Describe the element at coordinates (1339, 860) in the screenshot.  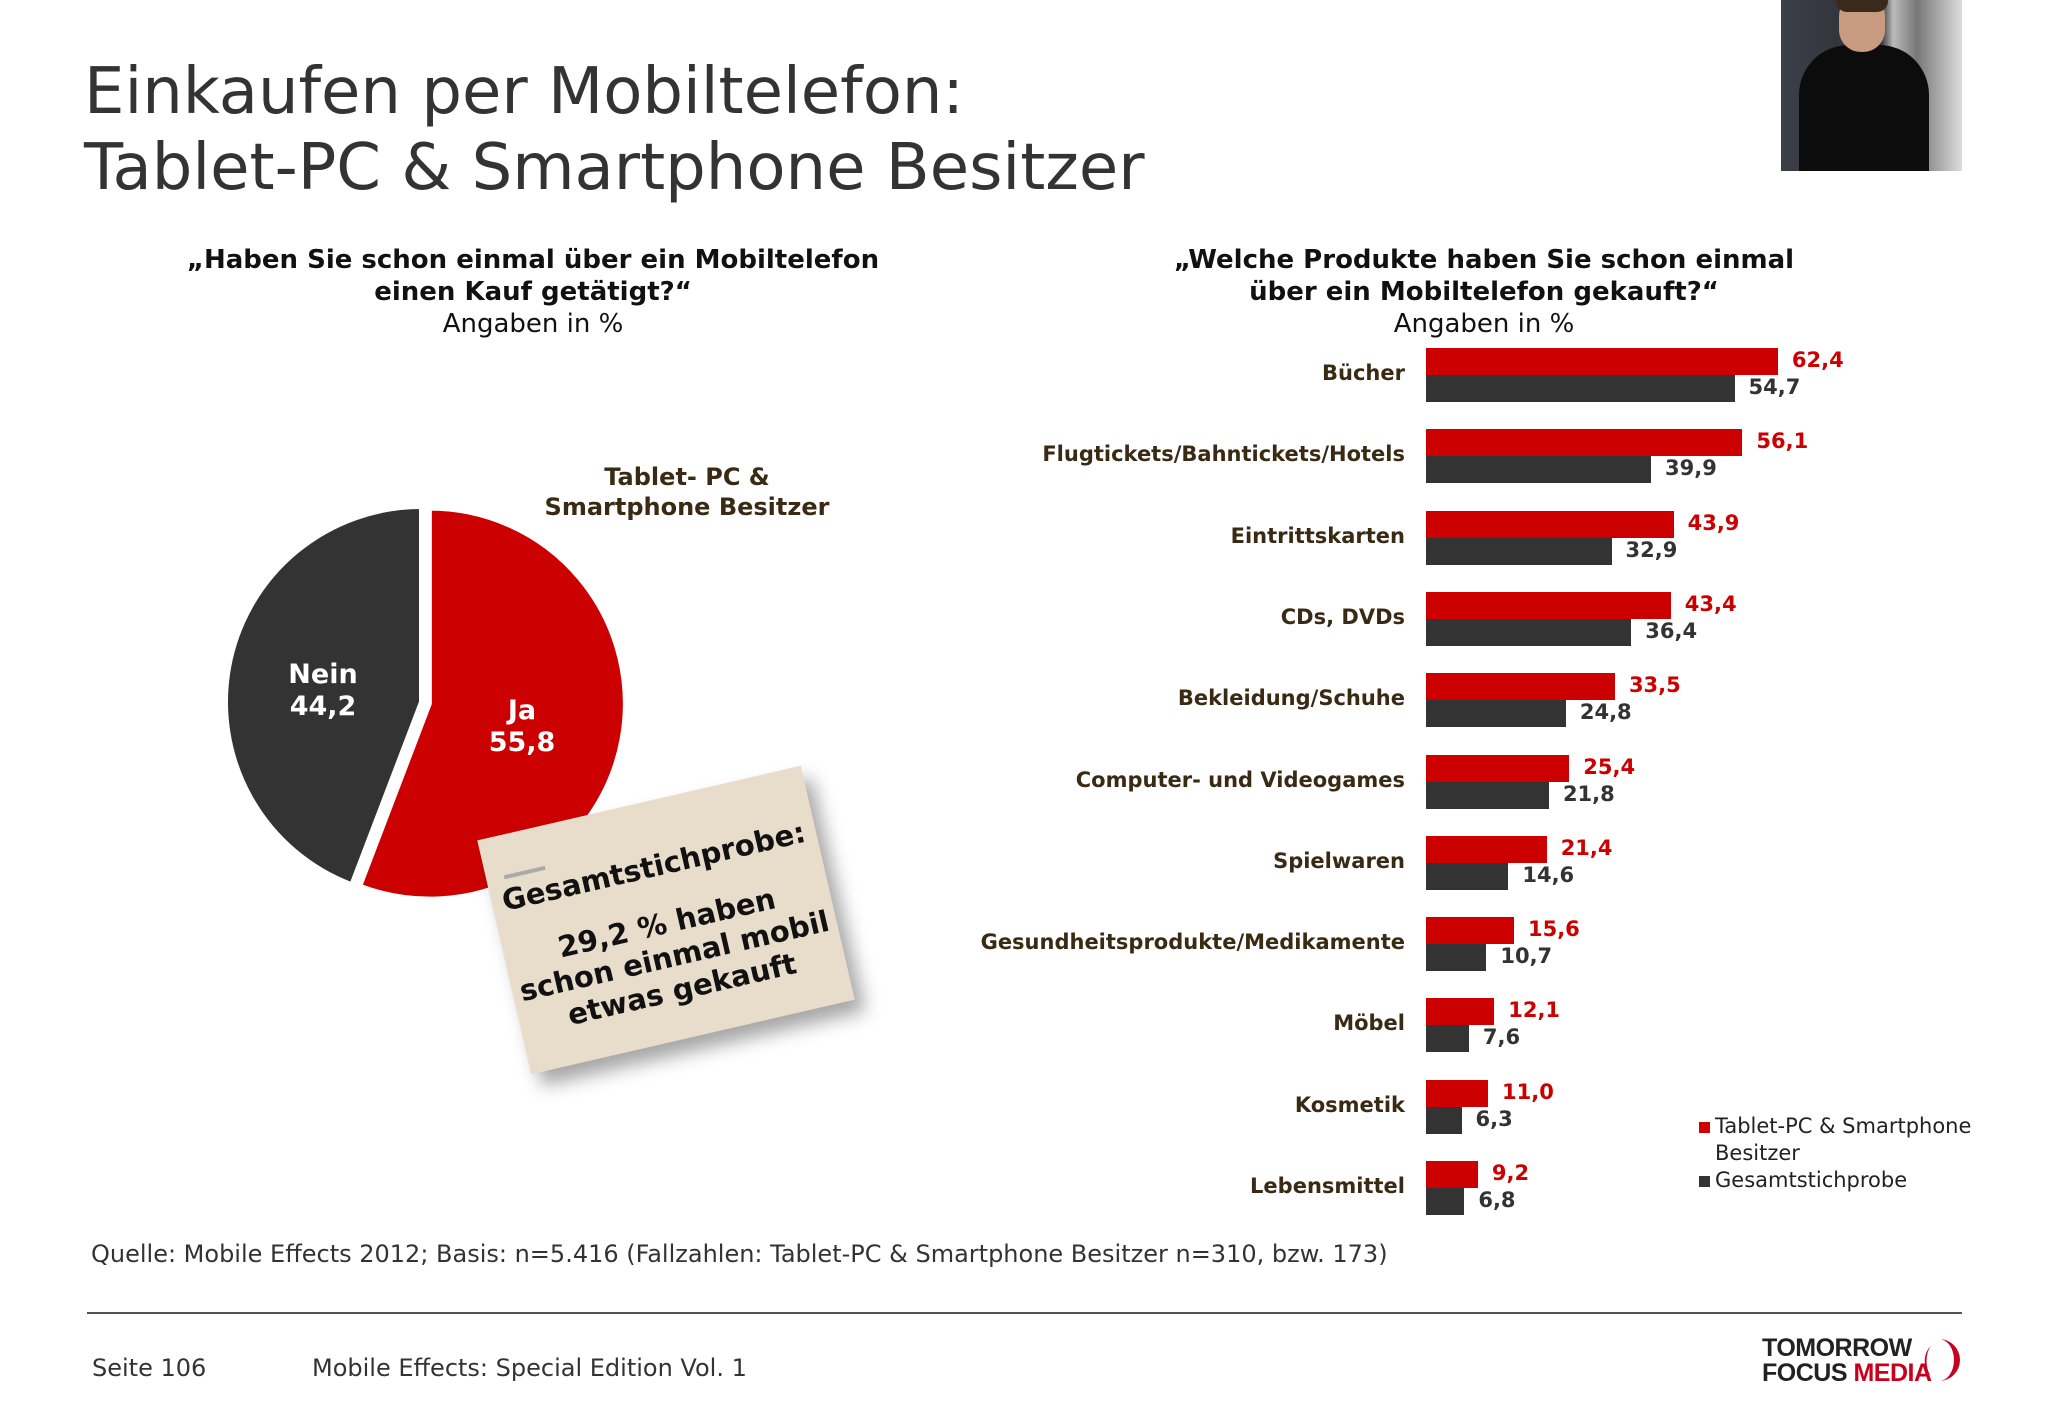
I see `category-label: Spielwaren` at that location.